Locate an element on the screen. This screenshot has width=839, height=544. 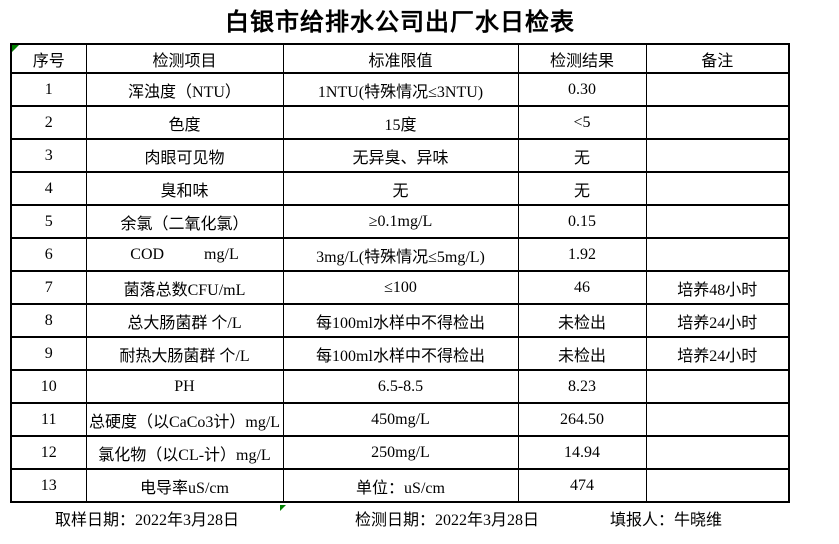
header-item: 检测项目 is located at coordinates (184, 58).